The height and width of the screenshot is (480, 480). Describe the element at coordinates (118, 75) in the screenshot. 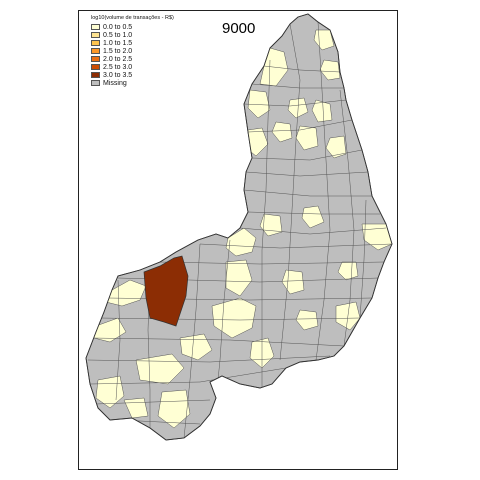

I see `legend-label: 3.0 to 3.5` at that location.